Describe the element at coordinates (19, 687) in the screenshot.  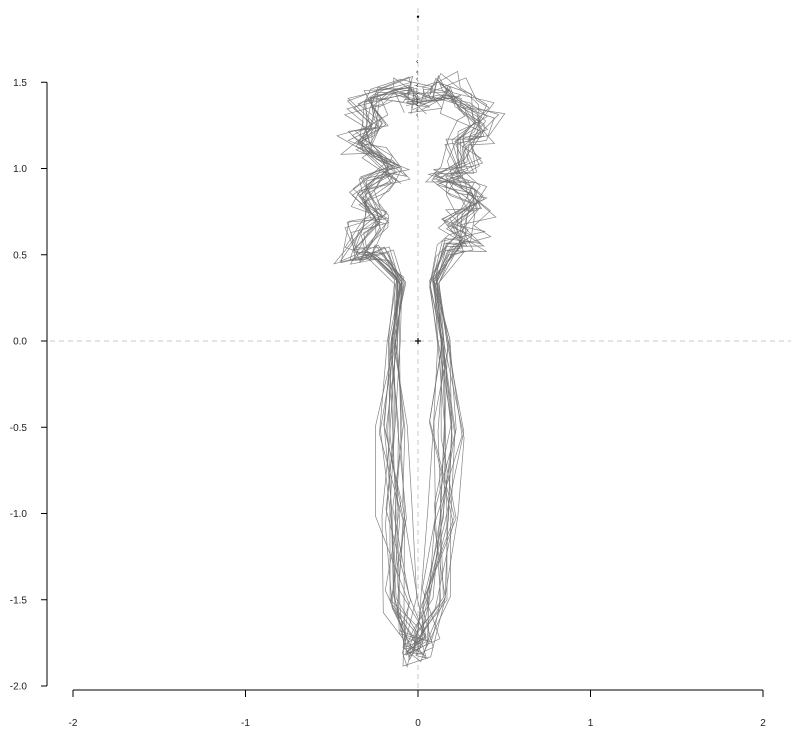
I see `y-tick-label: -2.0` at that location.